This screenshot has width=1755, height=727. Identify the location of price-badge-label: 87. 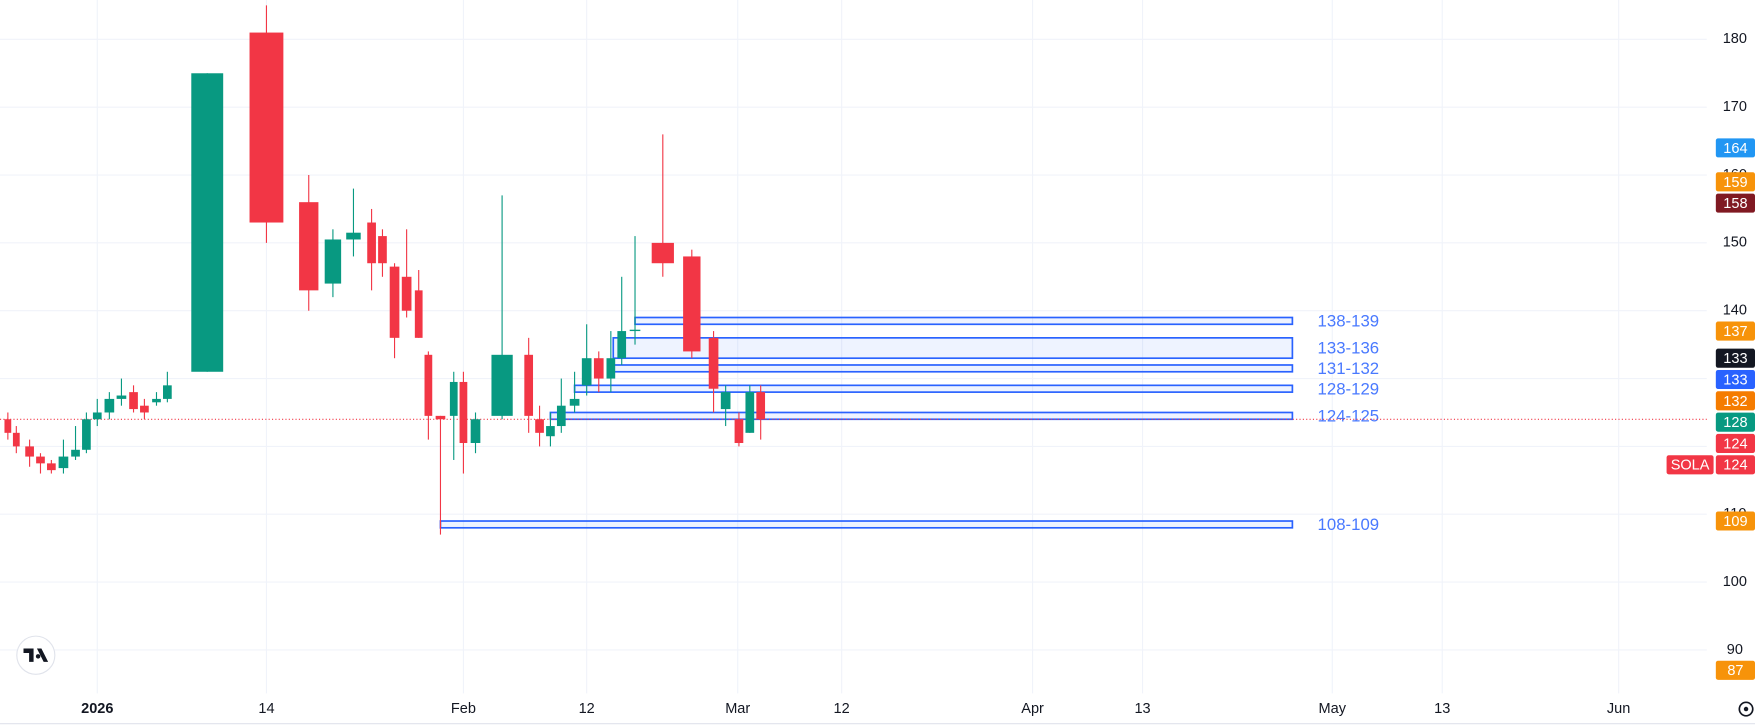
(1735, 671).